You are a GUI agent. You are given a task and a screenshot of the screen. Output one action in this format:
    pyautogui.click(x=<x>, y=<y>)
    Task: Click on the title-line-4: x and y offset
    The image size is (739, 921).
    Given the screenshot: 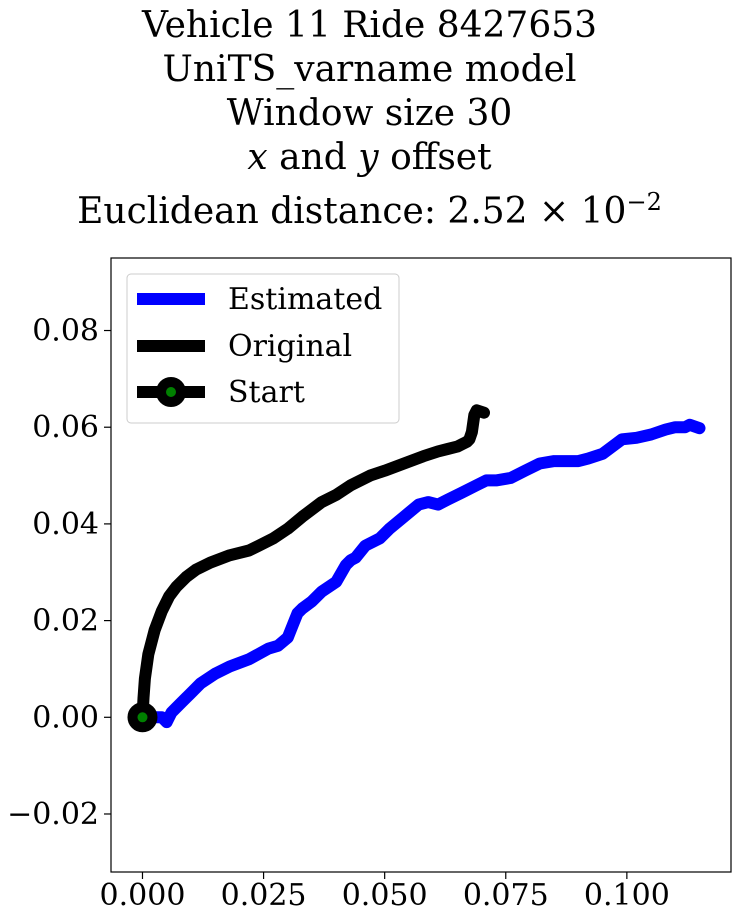 What is the action you would take?
    pyautogui.click(x=369, y=158)
    